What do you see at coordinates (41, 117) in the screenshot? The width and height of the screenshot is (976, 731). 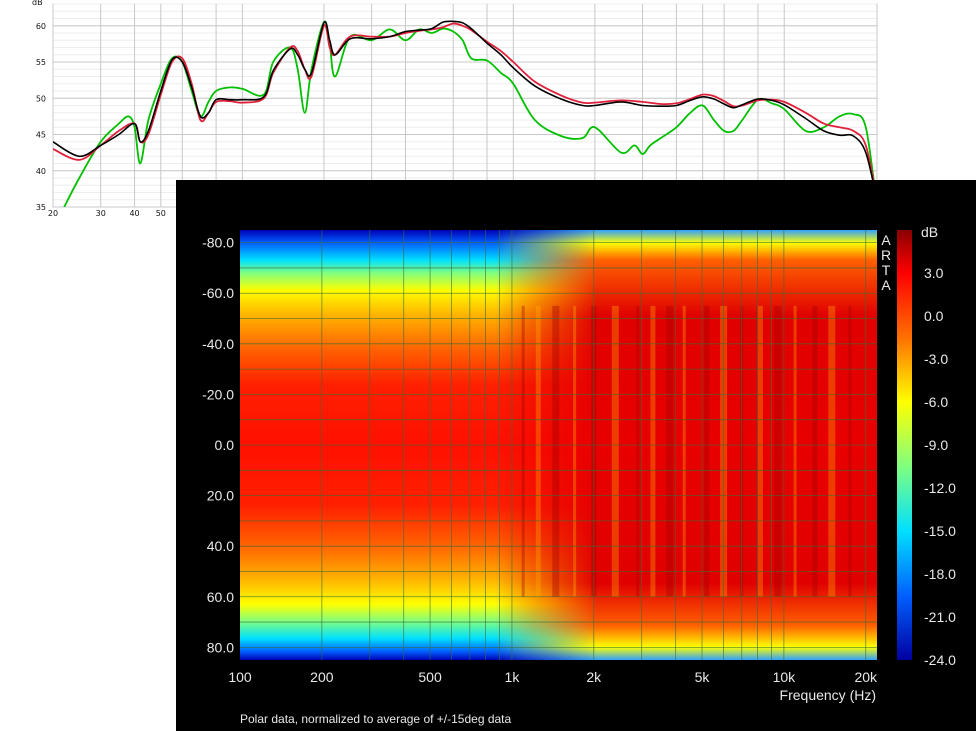 I see `fr-y-ticks: 35 40 45 50 55 60` at bounding box center [41, 117].